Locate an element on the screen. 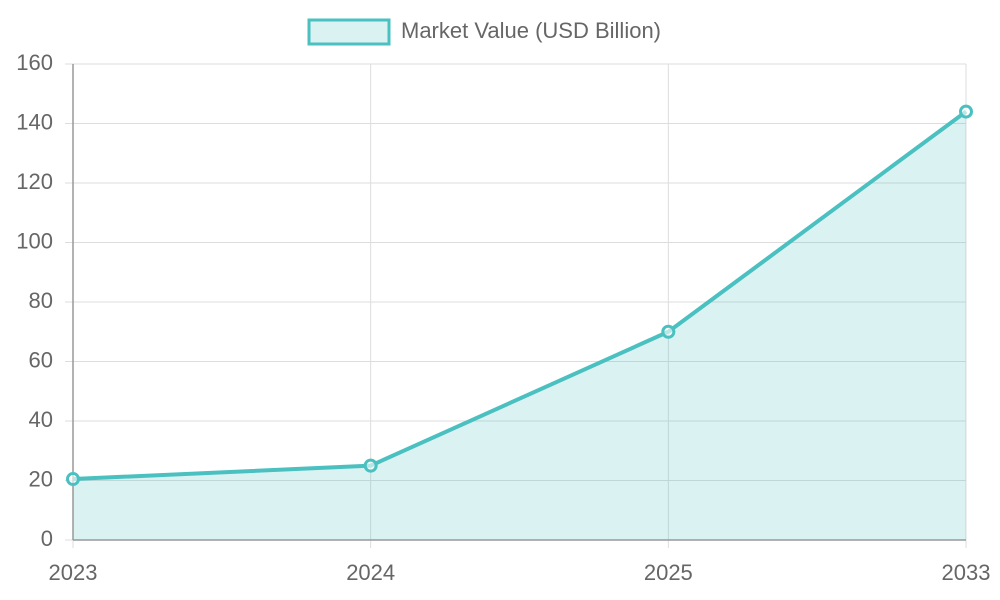  y-tick-label: 100 is located at coordinates (34, 240).